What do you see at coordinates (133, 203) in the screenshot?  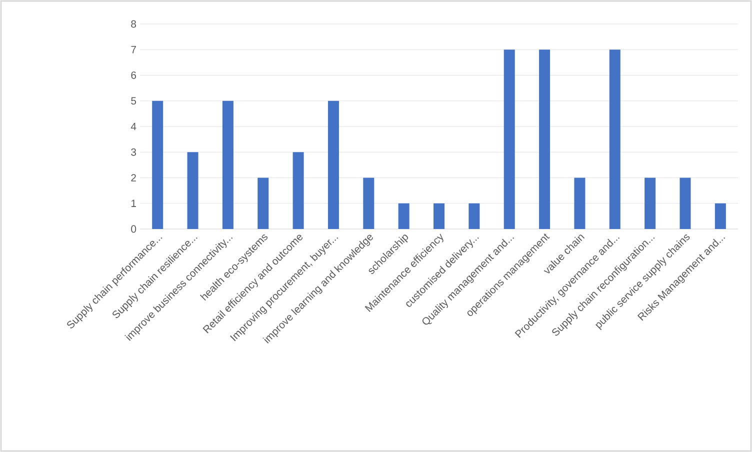 I see `y-tick-label: 1` at bounding box center [133, 203].